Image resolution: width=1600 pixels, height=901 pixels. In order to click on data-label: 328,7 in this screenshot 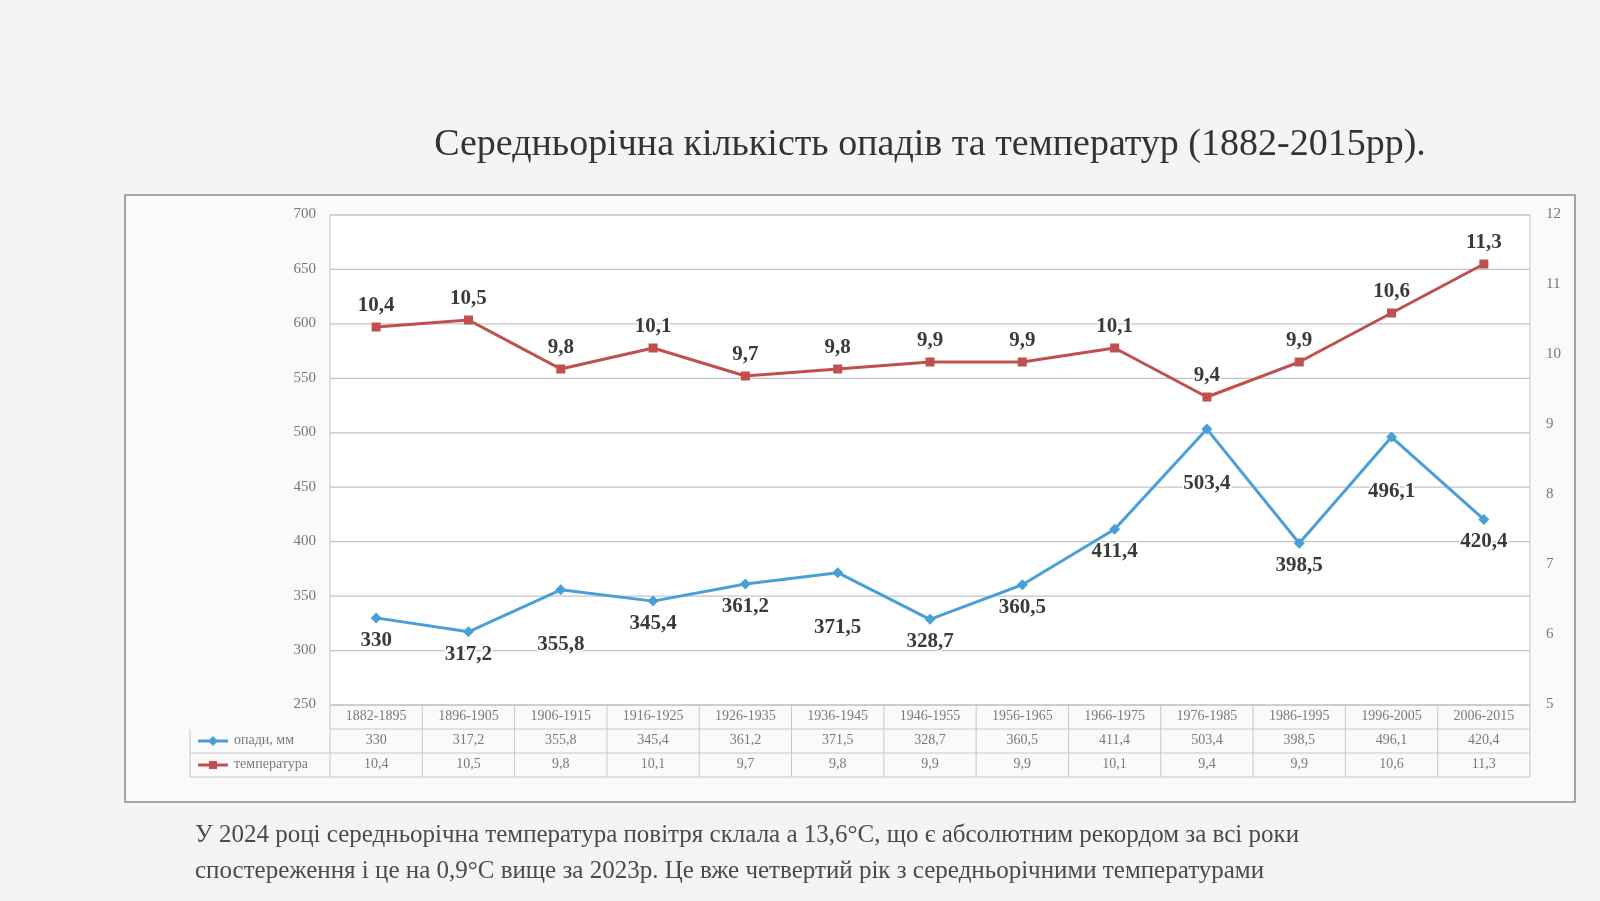, I will do `click(930, 740)`.